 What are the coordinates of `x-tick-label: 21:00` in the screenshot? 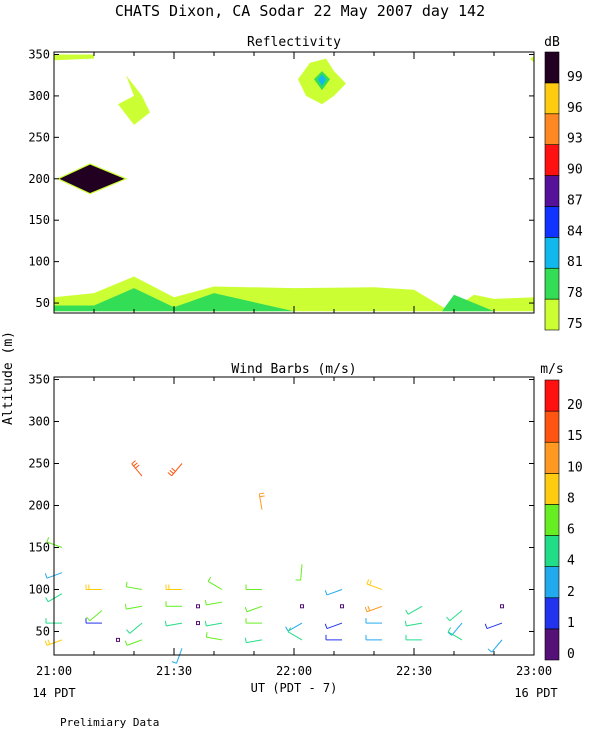 It's located at (54, 671).